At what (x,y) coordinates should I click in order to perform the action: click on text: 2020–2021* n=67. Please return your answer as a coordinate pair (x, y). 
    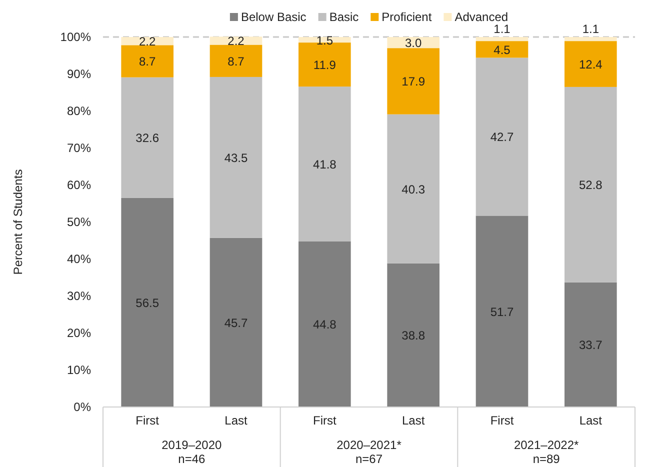
    Looking at the image, I should click on (369, 452).